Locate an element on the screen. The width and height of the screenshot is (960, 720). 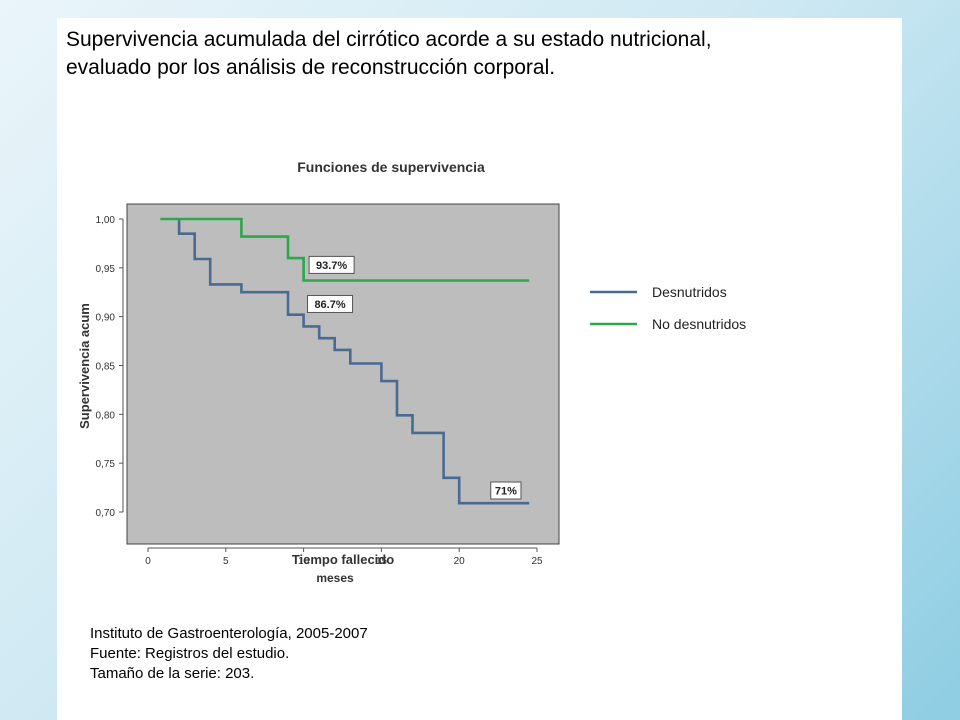
x-axis-label: Tiempo fallecido is located at coordinates (343, 559).